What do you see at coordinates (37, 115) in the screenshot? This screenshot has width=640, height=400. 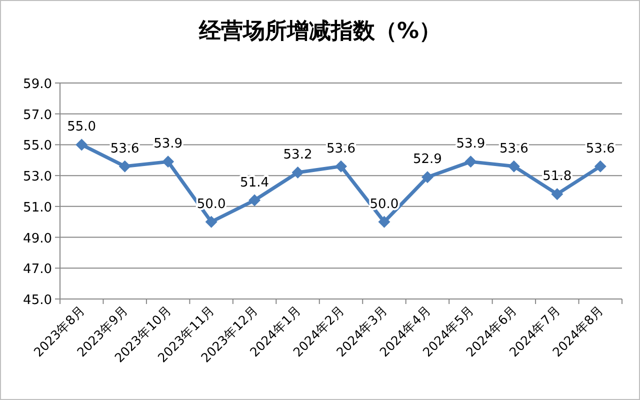 I see `y-tick-label: 57.0` at bounding box center [37, 115].